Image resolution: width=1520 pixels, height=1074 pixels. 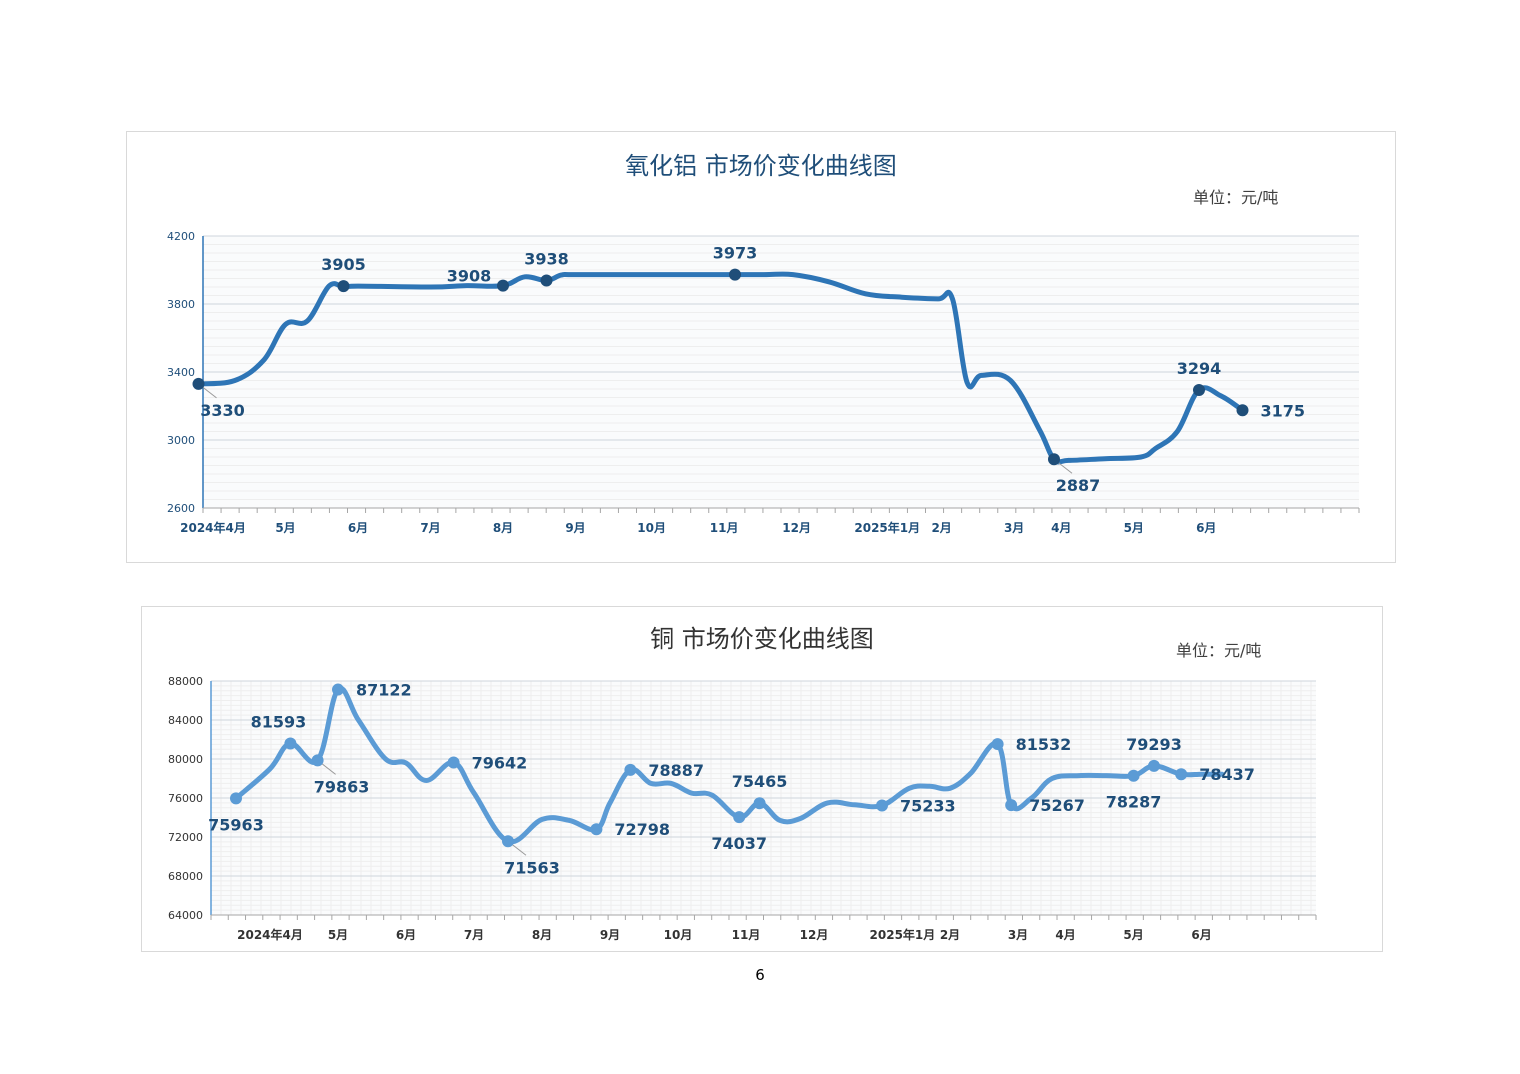 I want to click on copper-data-label: 75465, so click(x=760, y=781).